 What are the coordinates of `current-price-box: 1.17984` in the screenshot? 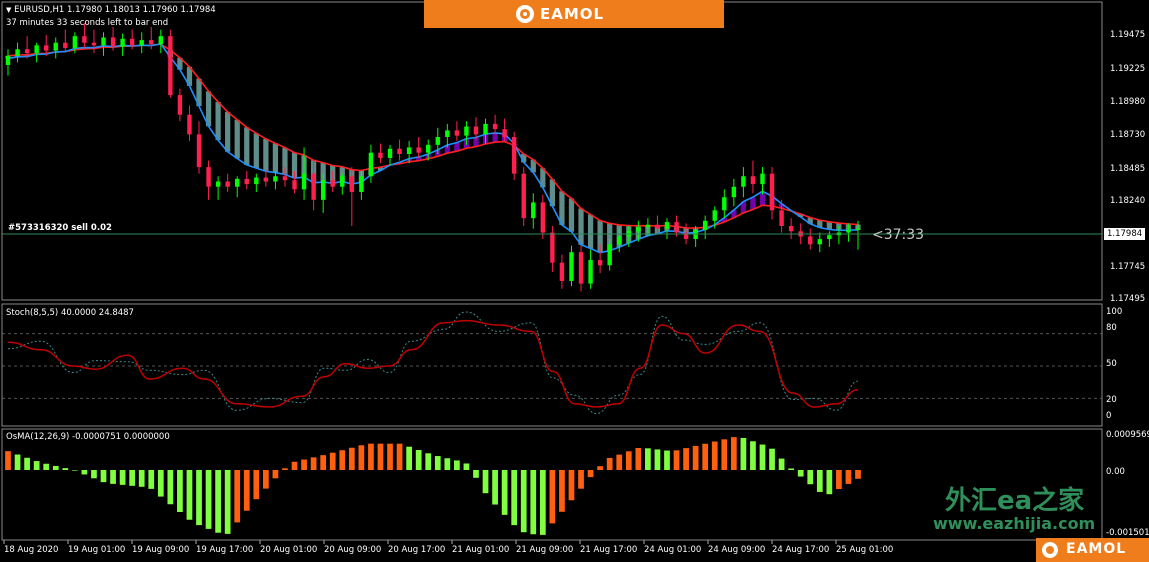 It's located at (1125, 234).